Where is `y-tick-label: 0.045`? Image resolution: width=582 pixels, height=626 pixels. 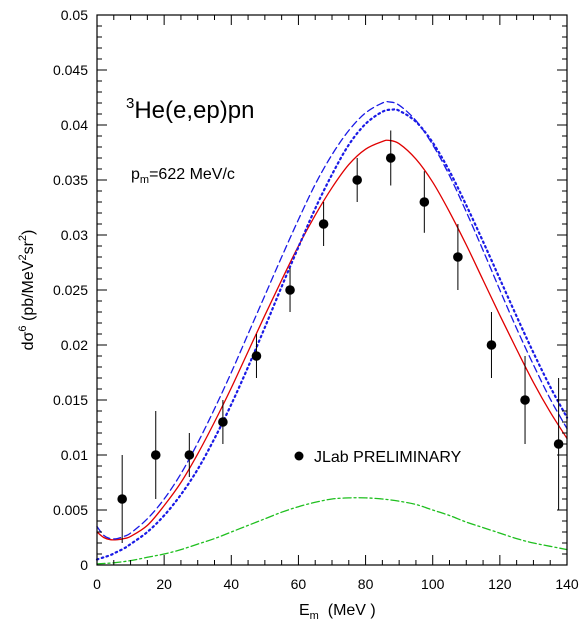
y-tick-label: 0.045 is located at coordinates (70, 70).